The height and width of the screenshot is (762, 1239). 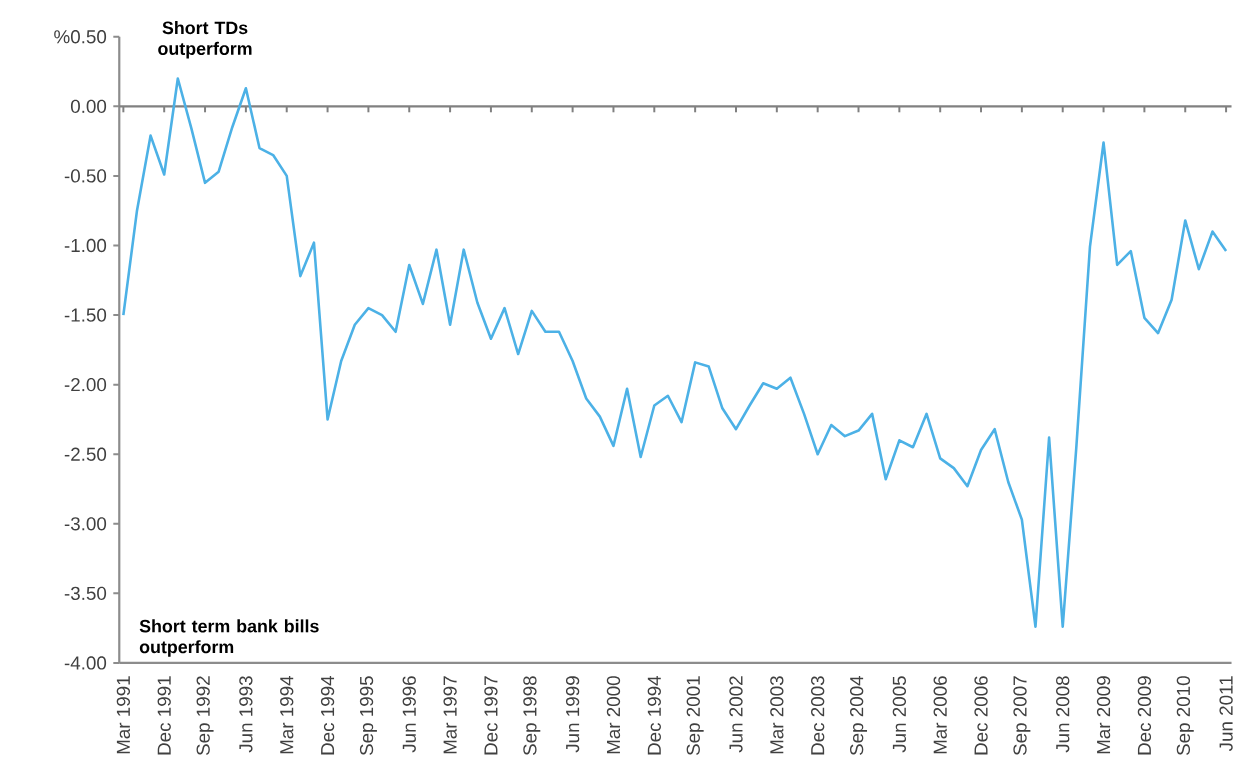 What do you see at coordinates (85, 245) in the screenshot?
I see `y-tick-label: -1.00` at bounding box center [85, 245].